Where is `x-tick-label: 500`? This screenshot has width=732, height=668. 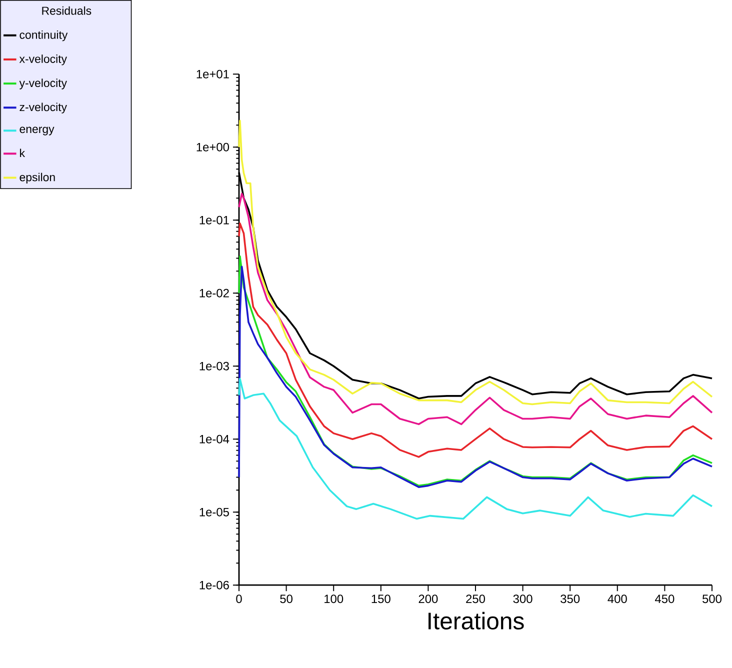
x-tick-label: 500 is located at coordinates (712, 599).